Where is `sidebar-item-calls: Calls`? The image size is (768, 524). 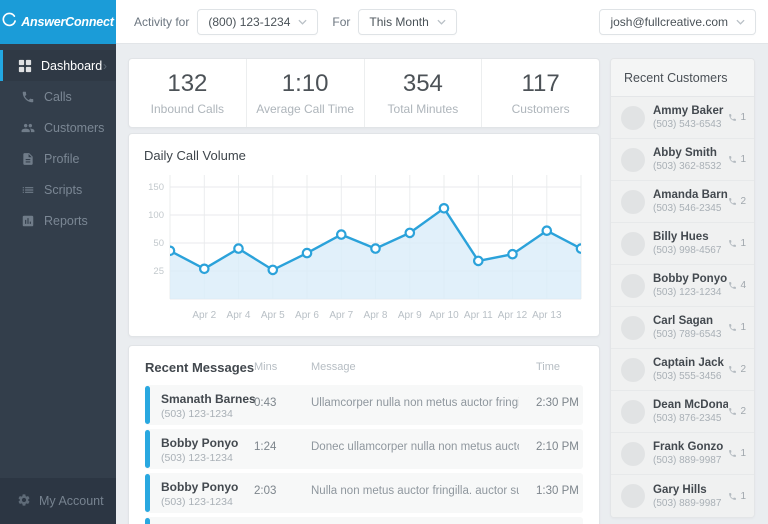
sidebar-item-calls: Calls is located at coordinates (58, 96).